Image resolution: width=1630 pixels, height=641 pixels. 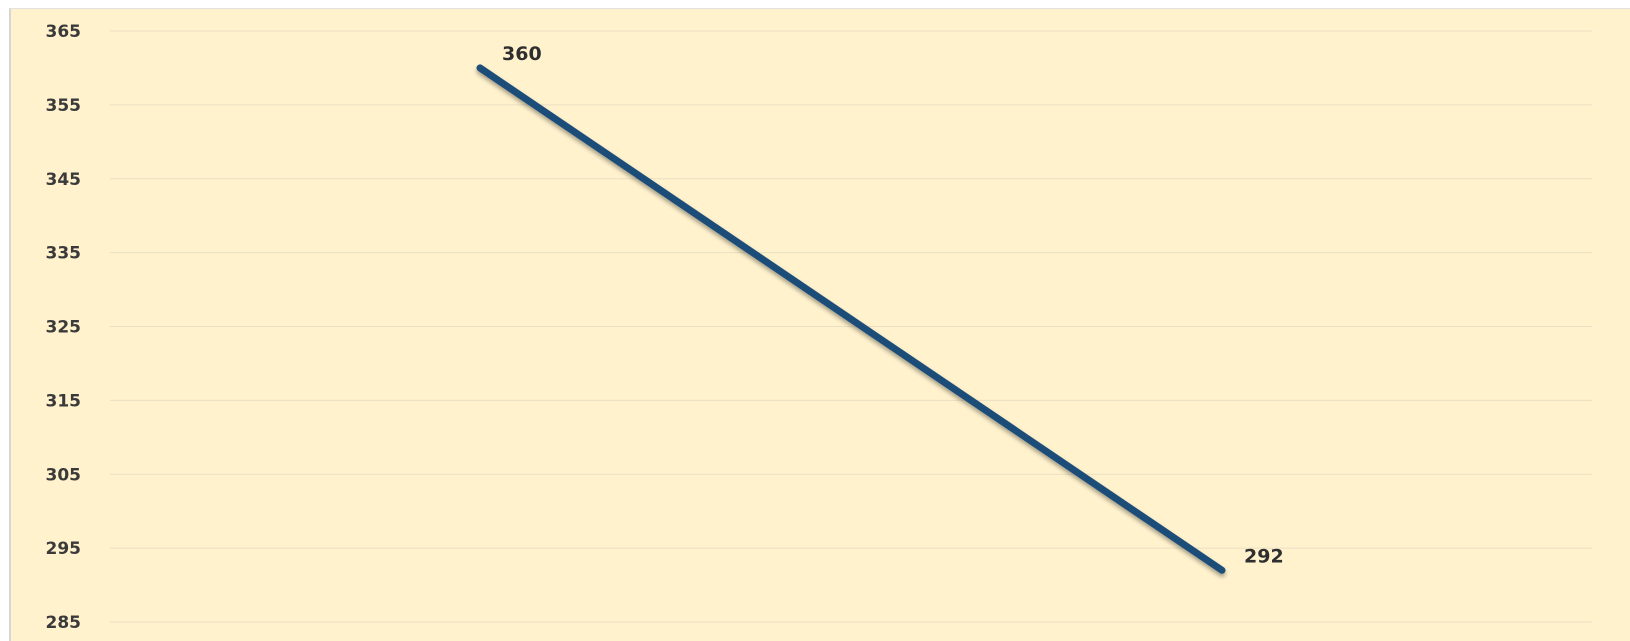 What do you see at coordinates (64, 32) in the screenshot?
I see `y-tick-label: 365` at bounding box center [64, 32].